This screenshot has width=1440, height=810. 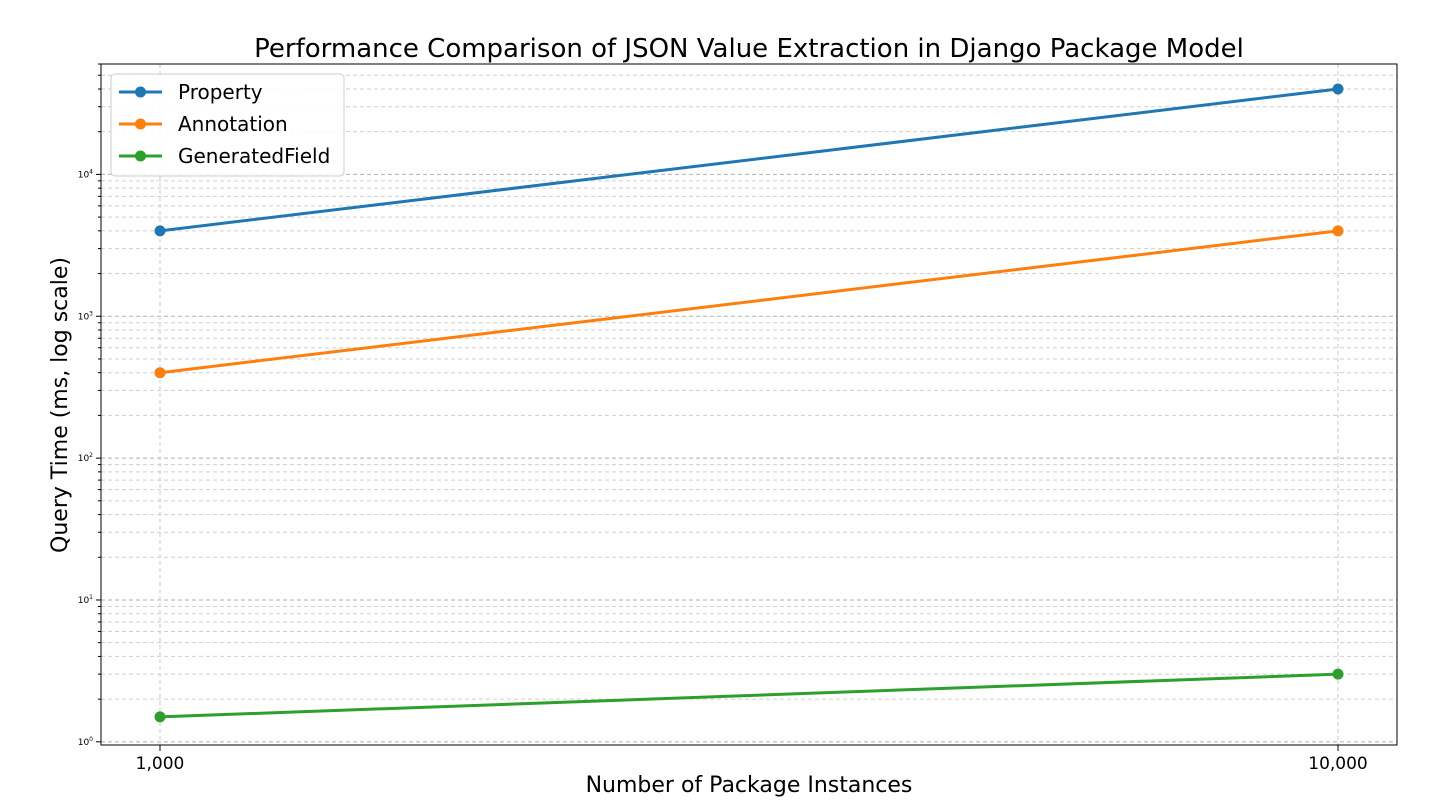 I want to click on series-line-generatedfield, so click(x=749, y=695).